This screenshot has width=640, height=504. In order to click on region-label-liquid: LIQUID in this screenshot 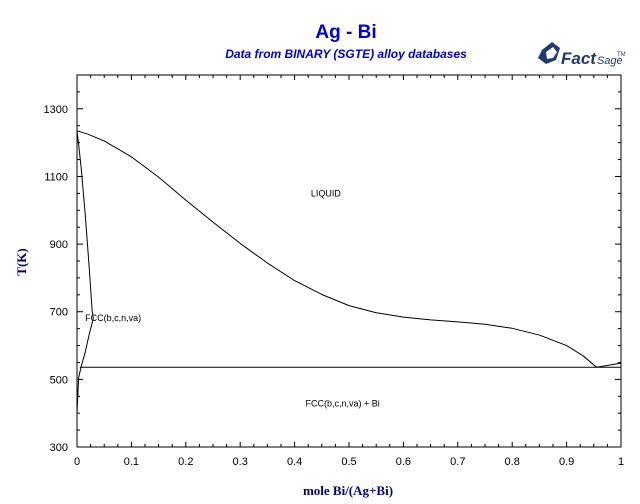, I will do `click(326, 194)`.